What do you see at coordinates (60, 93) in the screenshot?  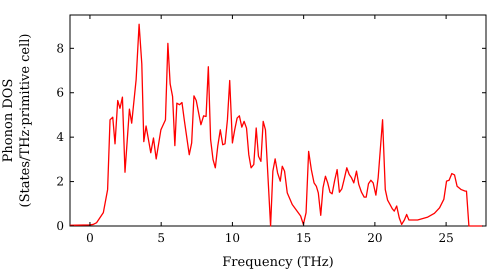 I see `y-tick-label: 6` at bounding box center [60, 93].